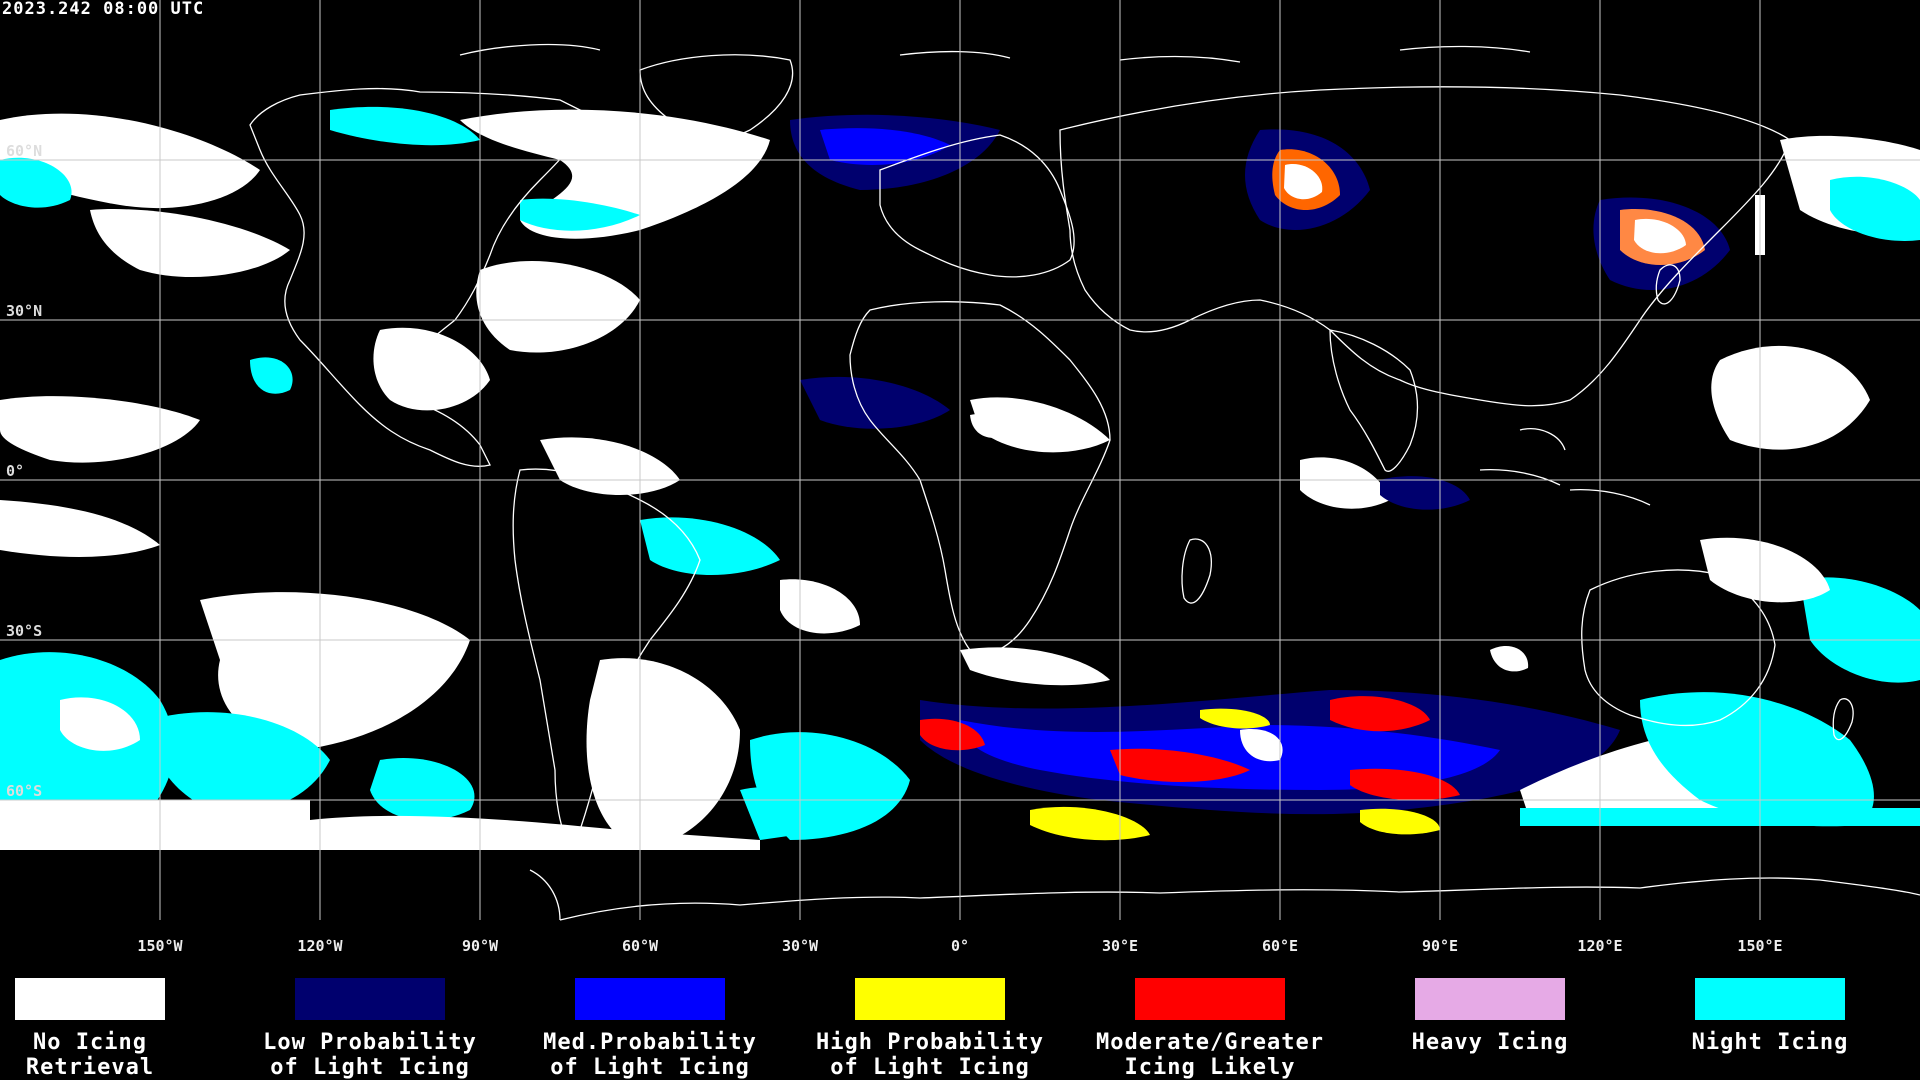 This screenshot has width=1920, height=1080. I want to click on legend-label: High Probability of Light Icing, so click(930, 1055).